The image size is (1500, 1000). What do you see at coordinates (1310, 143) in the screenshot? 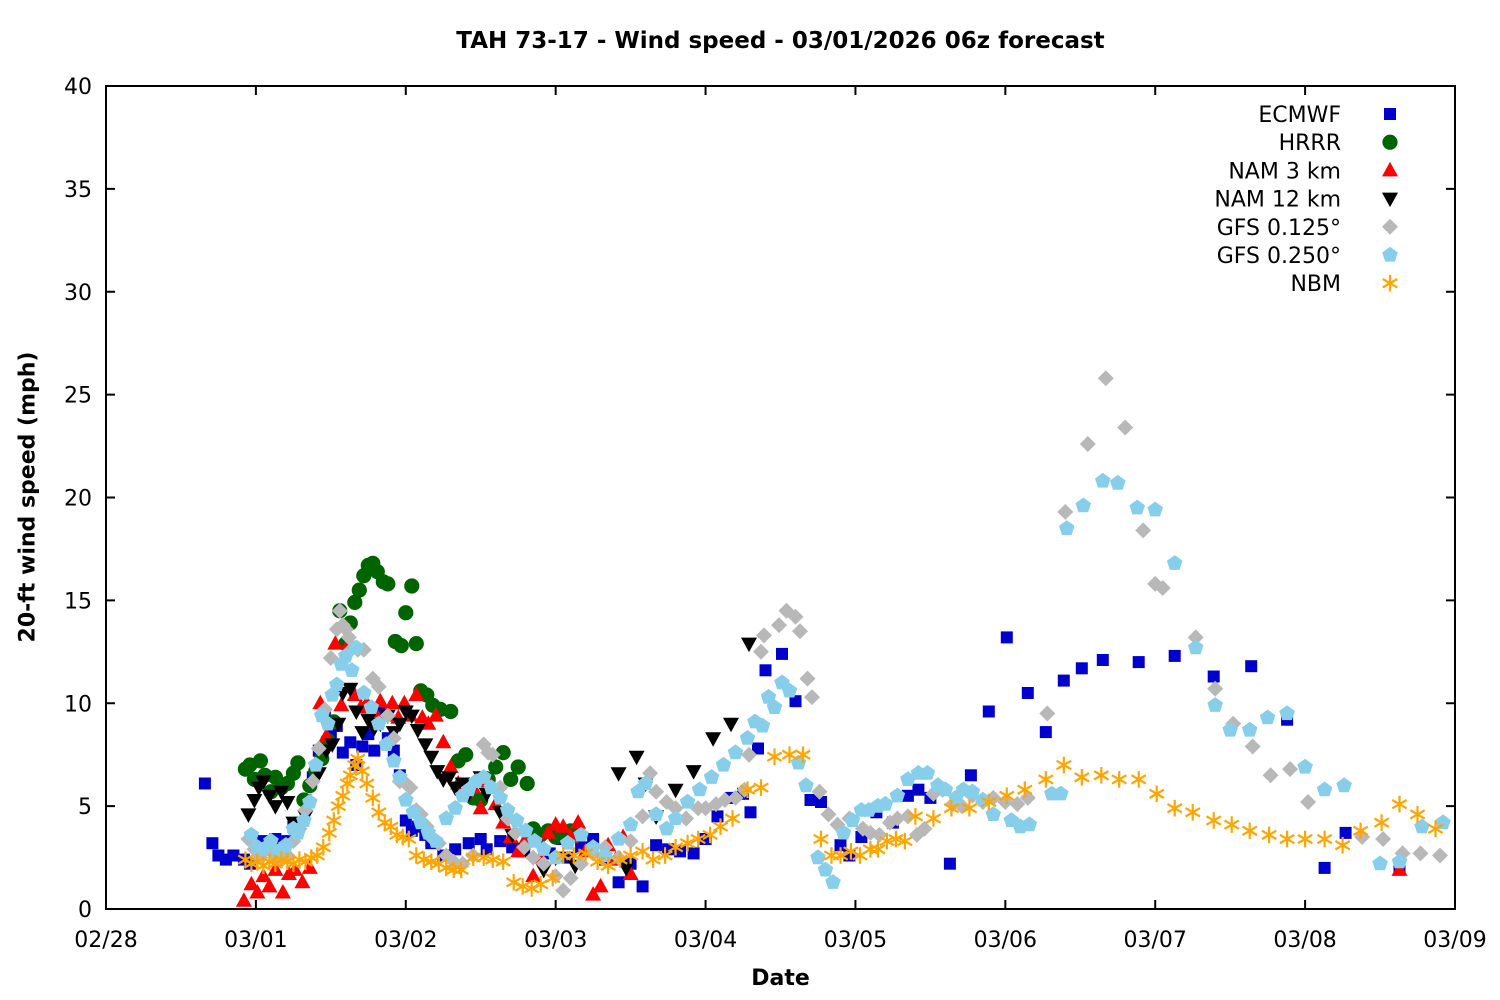
I see `svg-text: HRRR` at bounding box center [1310, 143].